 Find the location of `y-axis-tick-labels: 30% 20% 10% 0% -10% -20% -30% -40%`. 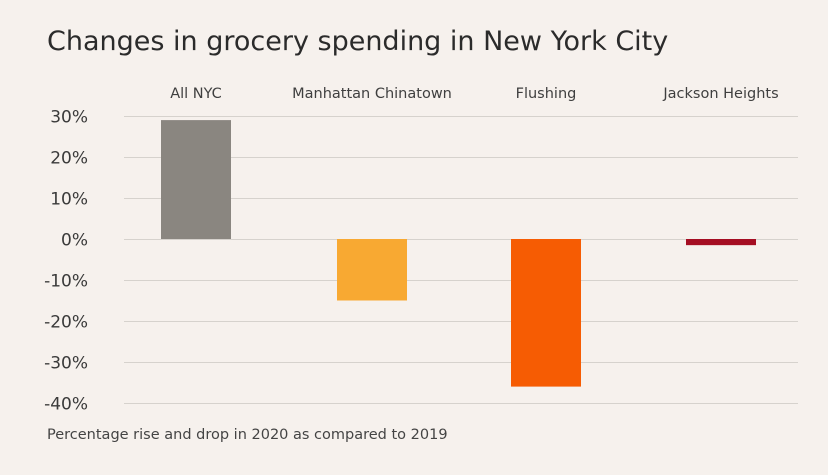

y-axis-tick-labels: 30% 20% 10% 0% -10% -20% -30% -40% is located at coordinates (66, 261).